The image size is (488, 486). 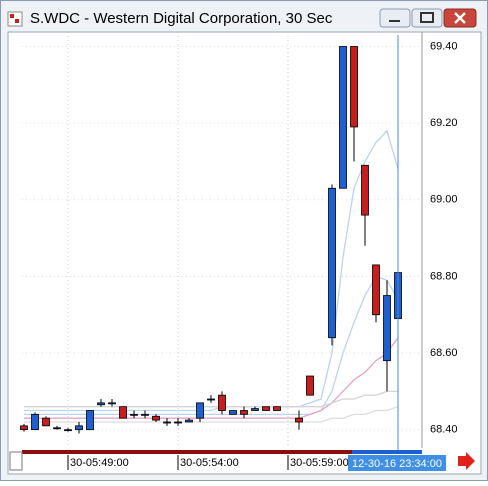 I want to click on x-tick-label: 30-05:59:00, so click(x=319, y=463).